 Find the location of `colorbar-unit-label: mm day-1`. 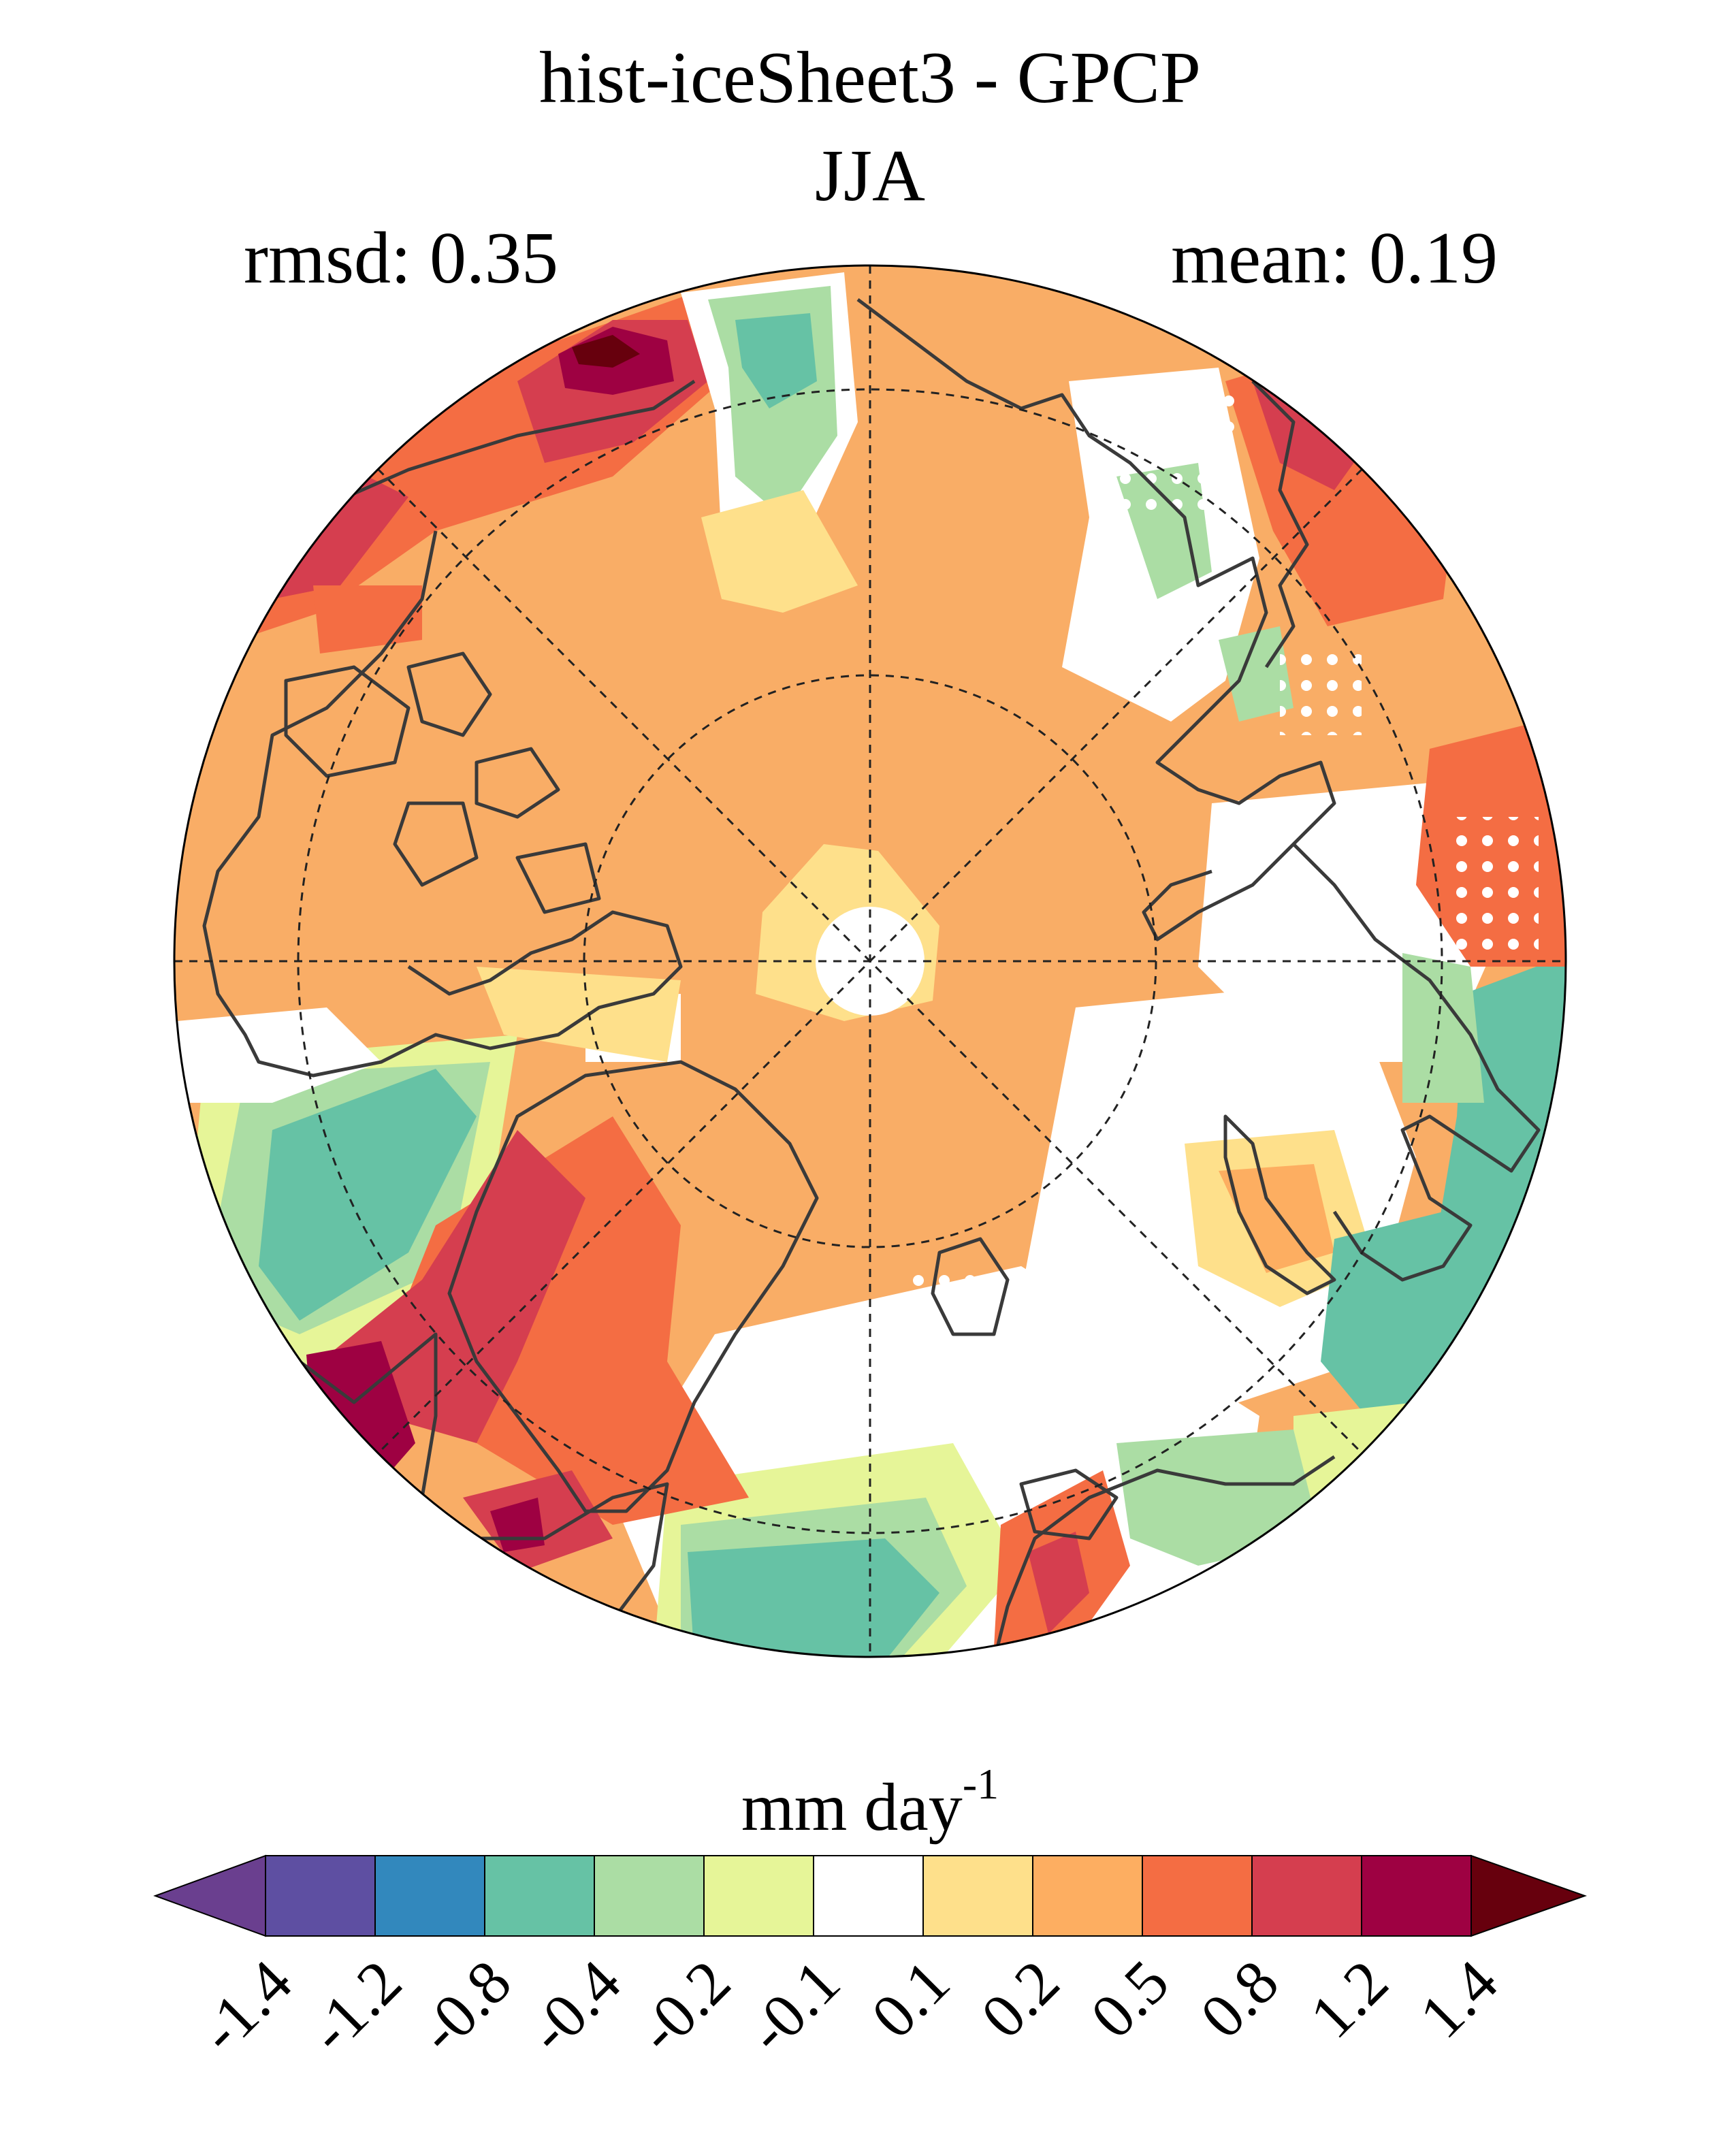

colorbar-unit-label: mm day-1 is located at coordinates (870, 1802).